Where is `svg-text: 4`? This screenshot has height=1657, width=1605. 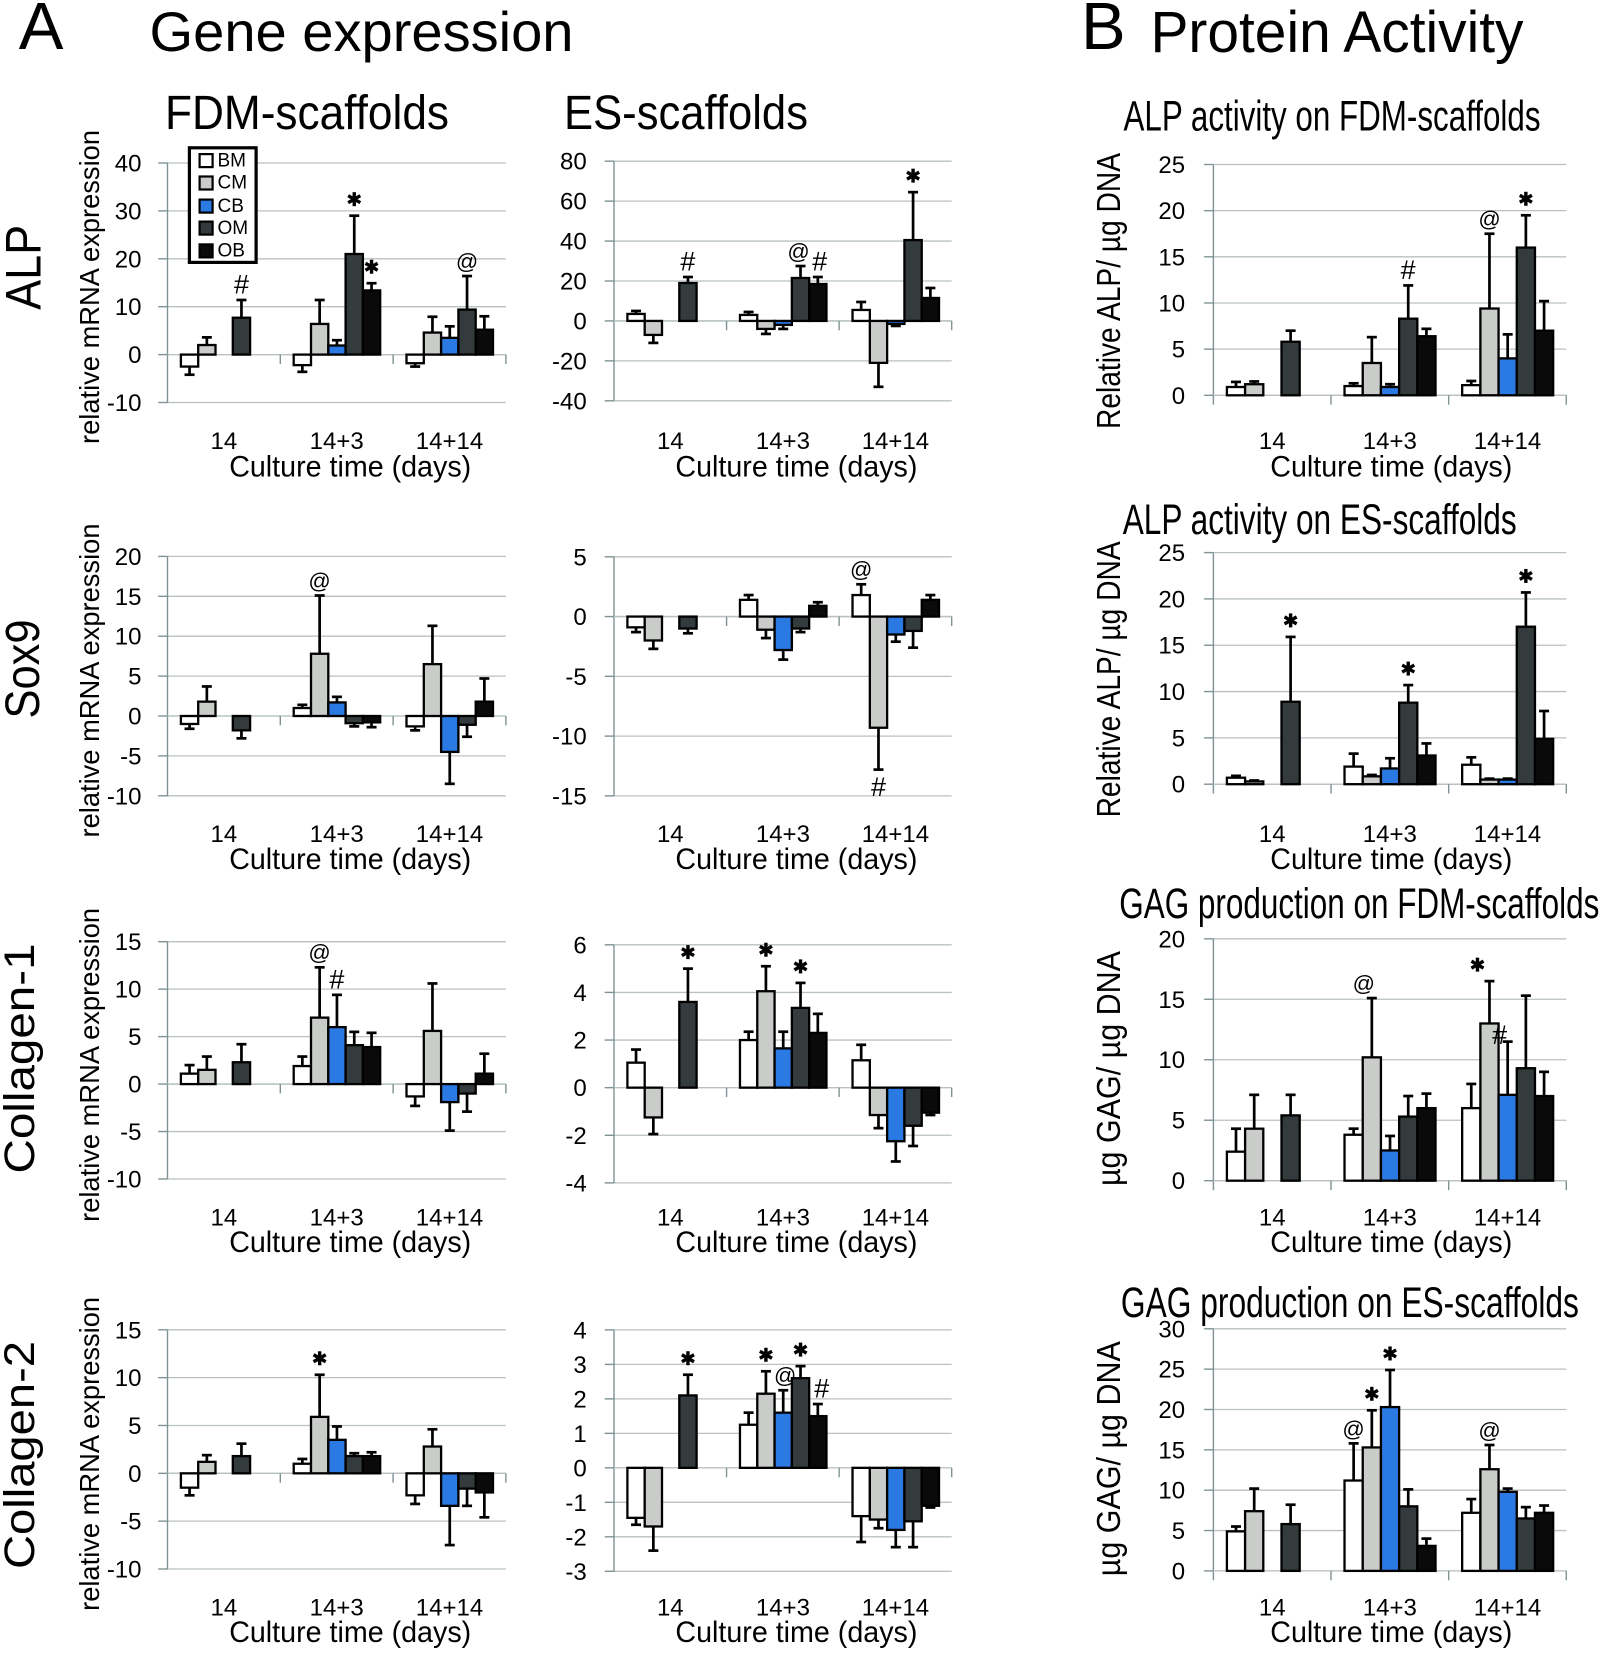 svg-text: 4 is located at coordinates (579, 1330).